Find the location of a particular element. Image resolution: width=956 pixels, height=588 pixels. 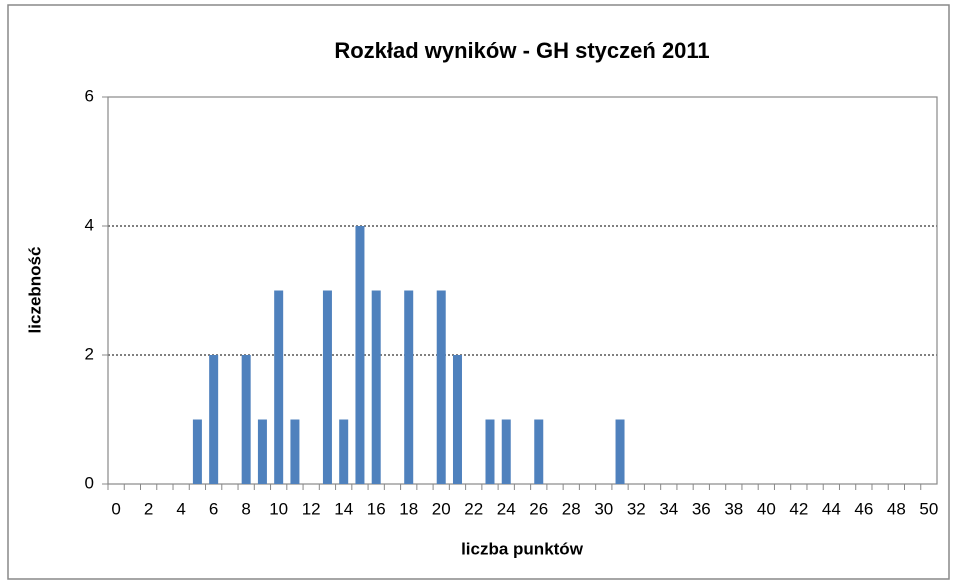

x-tick-label: 38 is located at coordinates (733, 508).